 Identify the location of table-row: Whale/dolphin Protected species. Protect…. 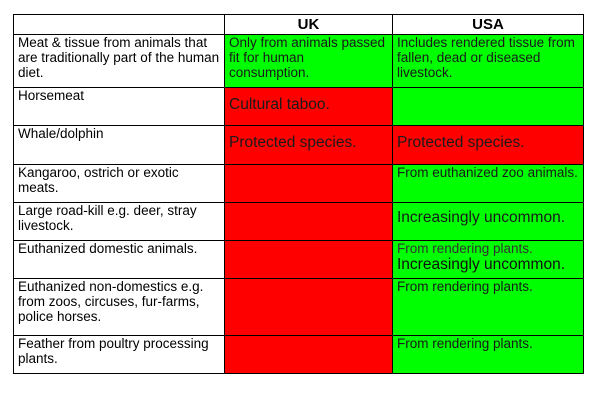
(298, 145).